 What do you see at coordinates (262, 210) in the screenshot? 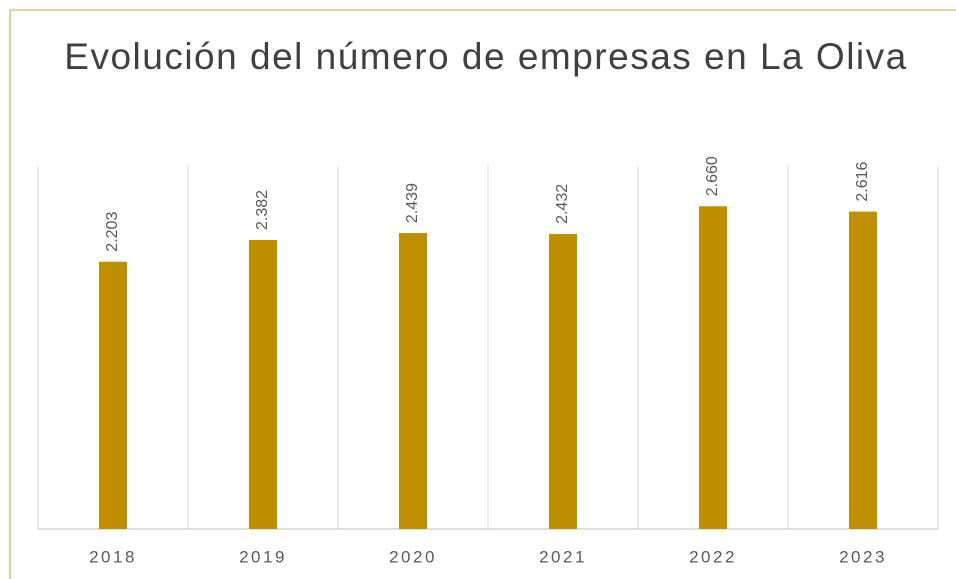
I see `data-label: 2.382` at bounding box center [262, 210].